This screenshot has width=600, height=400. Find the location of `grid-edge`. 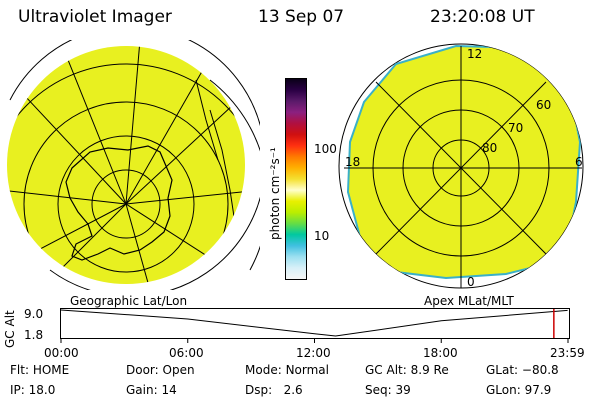

grid-edge is located at coordinates (207, 120).